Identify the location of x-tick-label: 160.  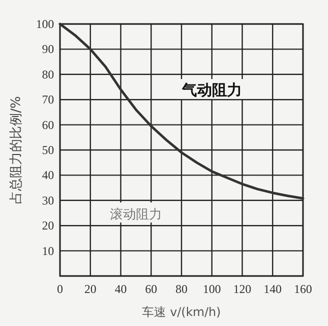
(303, 289).